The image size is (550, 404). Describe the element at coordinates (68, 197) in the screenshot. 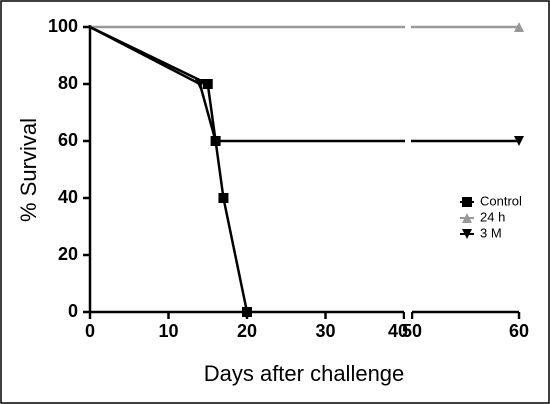

I see `y-tick-label: 40` at that location.